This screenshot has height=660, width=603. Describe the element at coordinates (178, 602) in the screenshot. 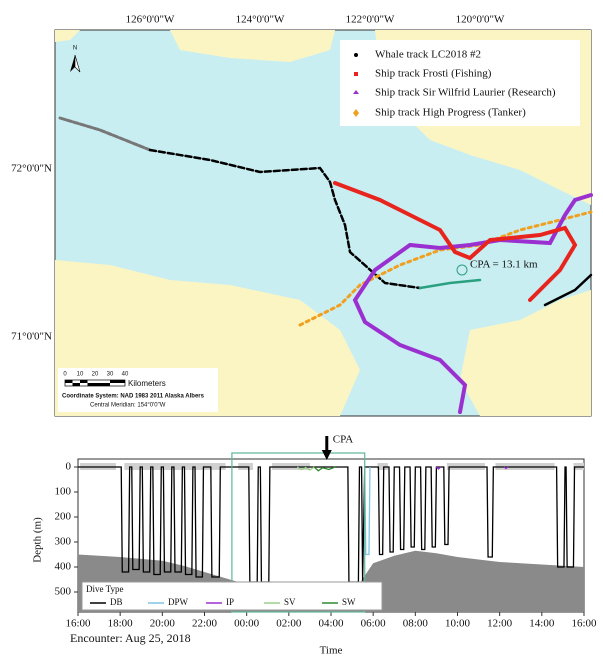

I see `legend-label: DPW` at that location.